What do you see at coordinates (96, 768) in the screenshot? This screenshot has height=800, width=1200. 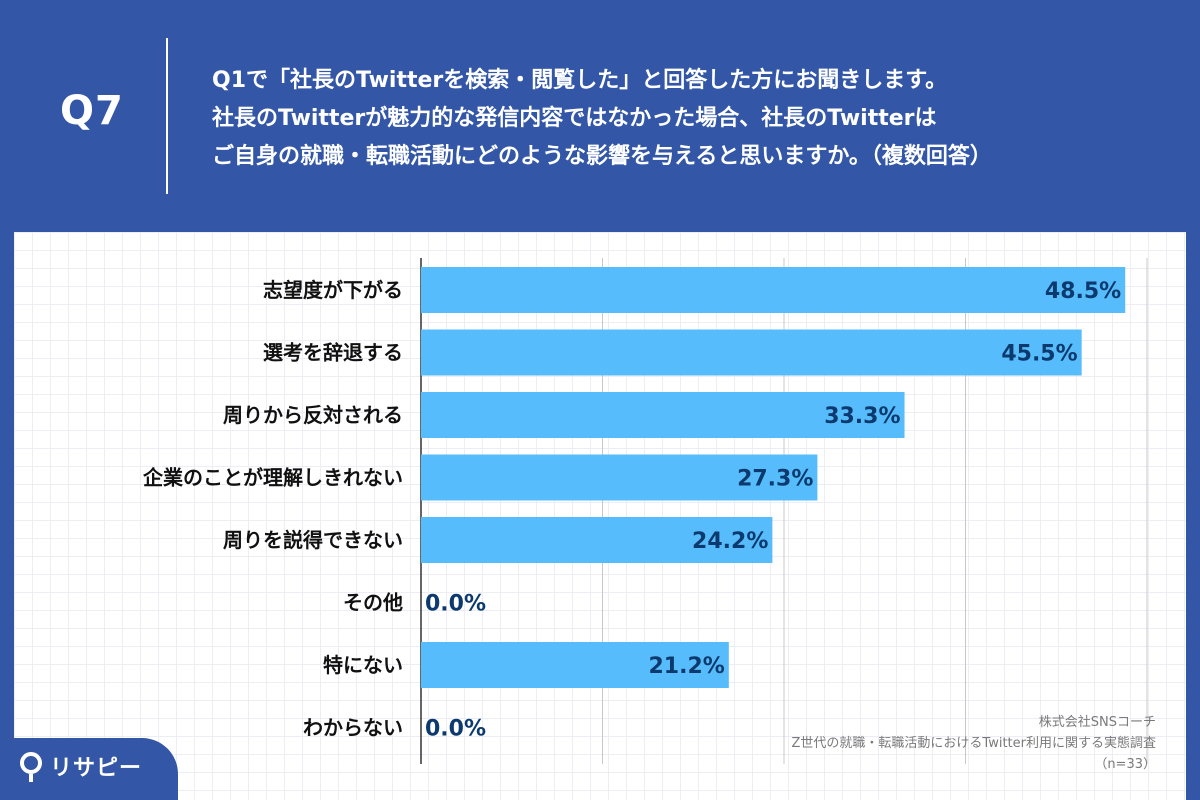 I see `brand-name: リサピー` at bounding box center [96, 768].